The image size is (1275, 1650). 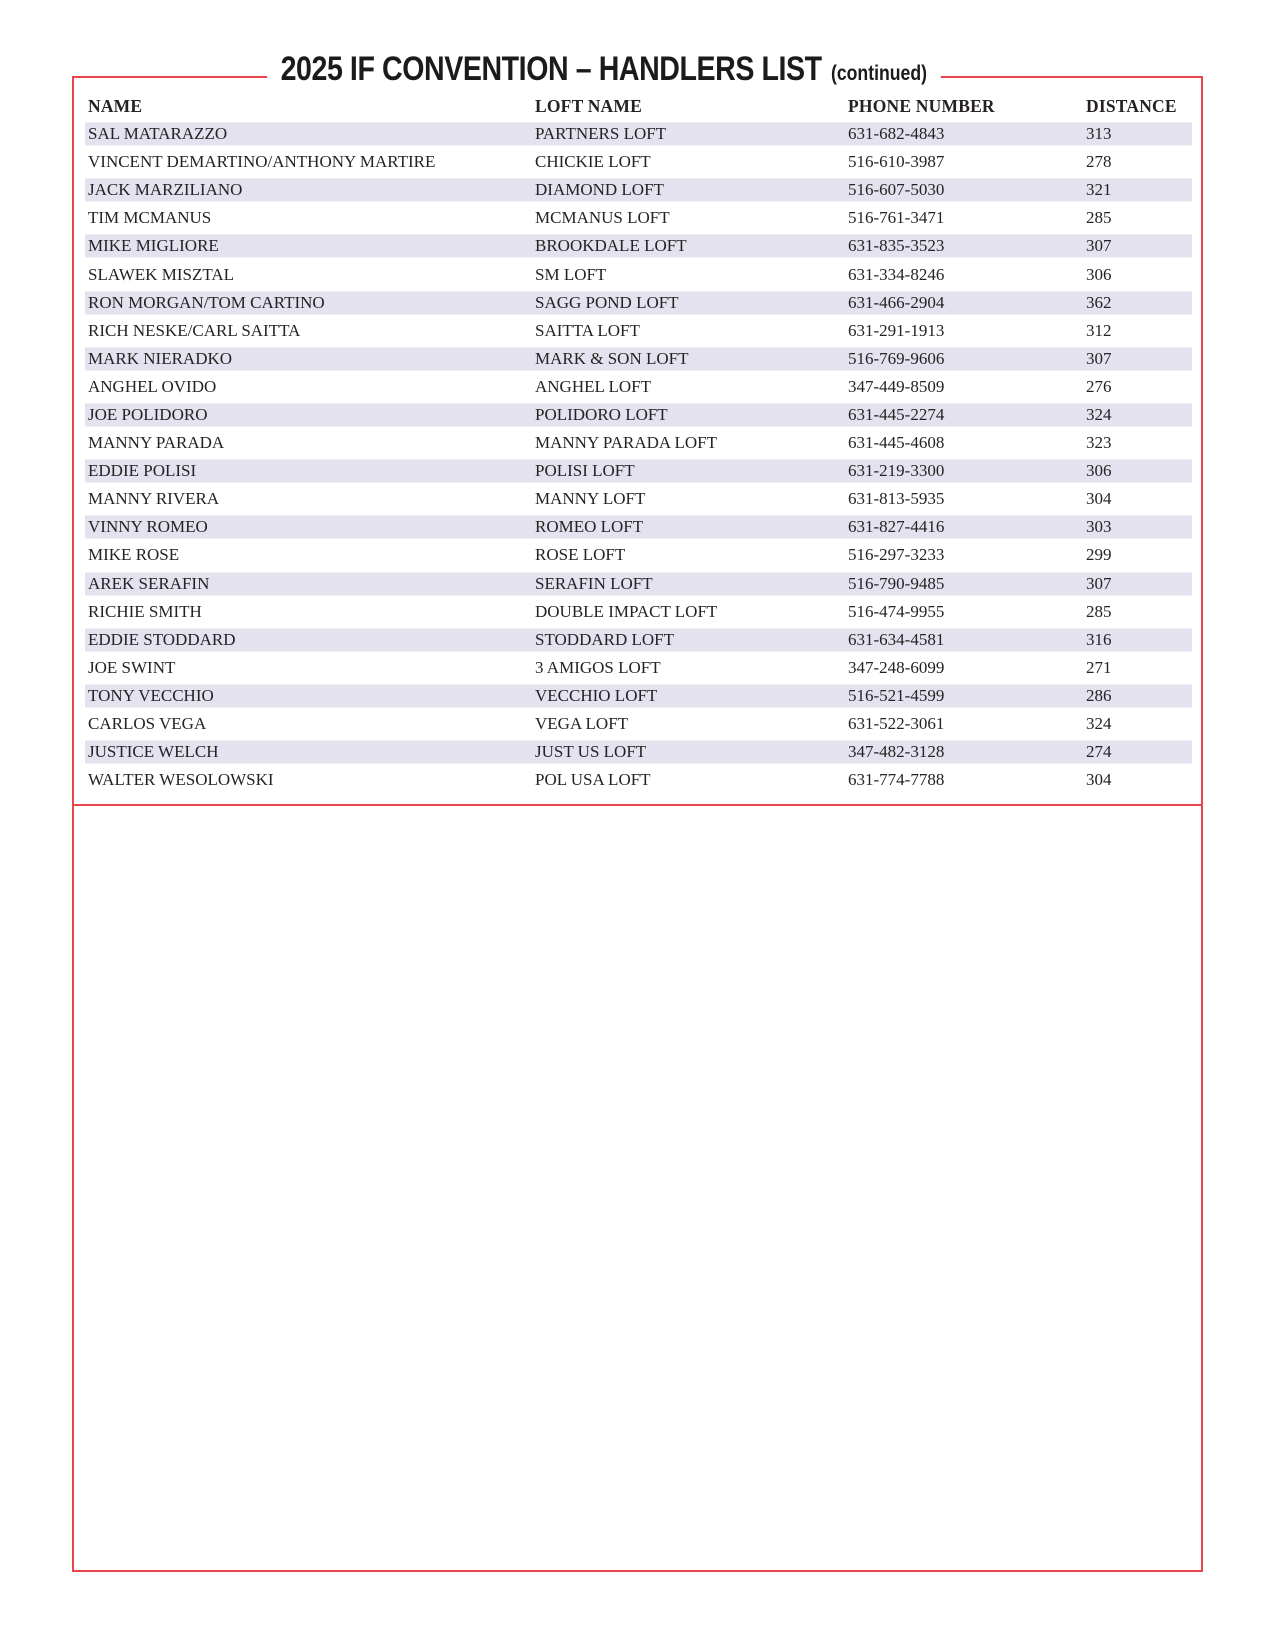 What do you see at coordinates (206, 302) in the screenshot?
I see `handler-name: RON MORGAN/TOM CARTINO` at bounding box center [206, 302].